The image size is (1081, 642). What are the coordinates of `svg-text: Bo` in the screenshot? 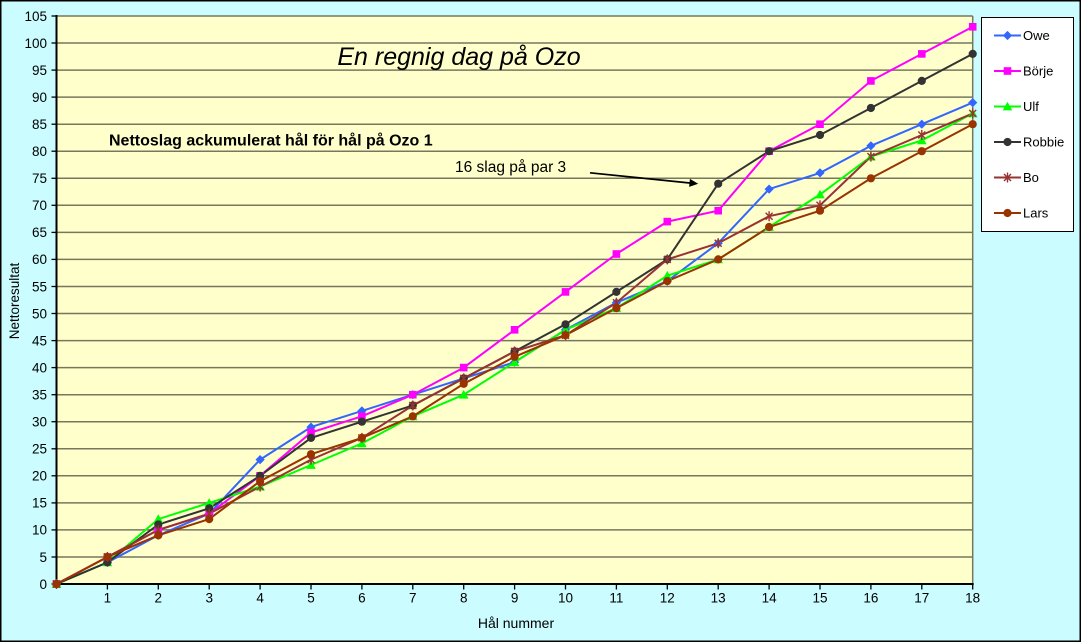 It's located at (1031, 177).